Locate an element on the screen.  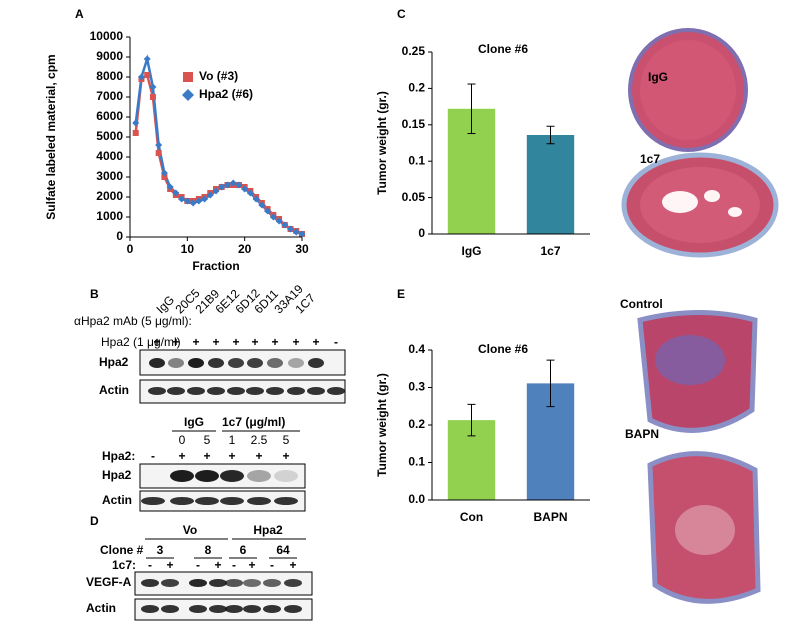
histology-e is located at coordinates (699, 457).